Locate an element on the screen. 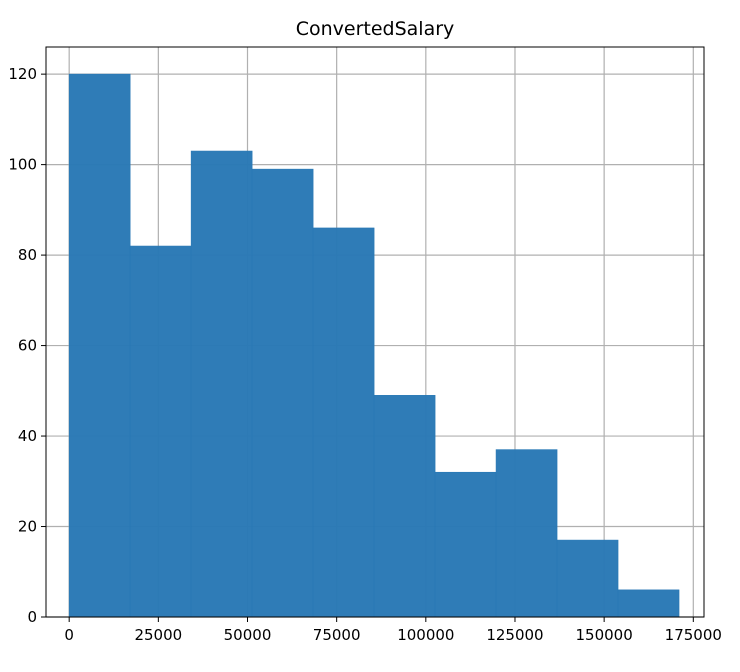  x-tick-label: 50000 is located at coordinates (248, 635).